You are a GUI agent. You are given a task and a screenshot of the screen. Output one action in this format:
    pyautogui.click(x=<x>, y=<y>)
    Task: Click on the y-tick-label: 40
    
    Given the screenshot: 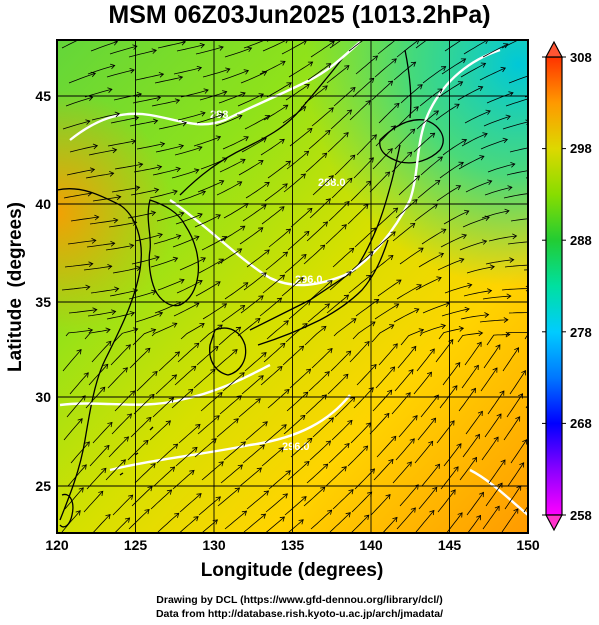 What is the action you would take?
    pyautogui.click(x=43, y=204)
    